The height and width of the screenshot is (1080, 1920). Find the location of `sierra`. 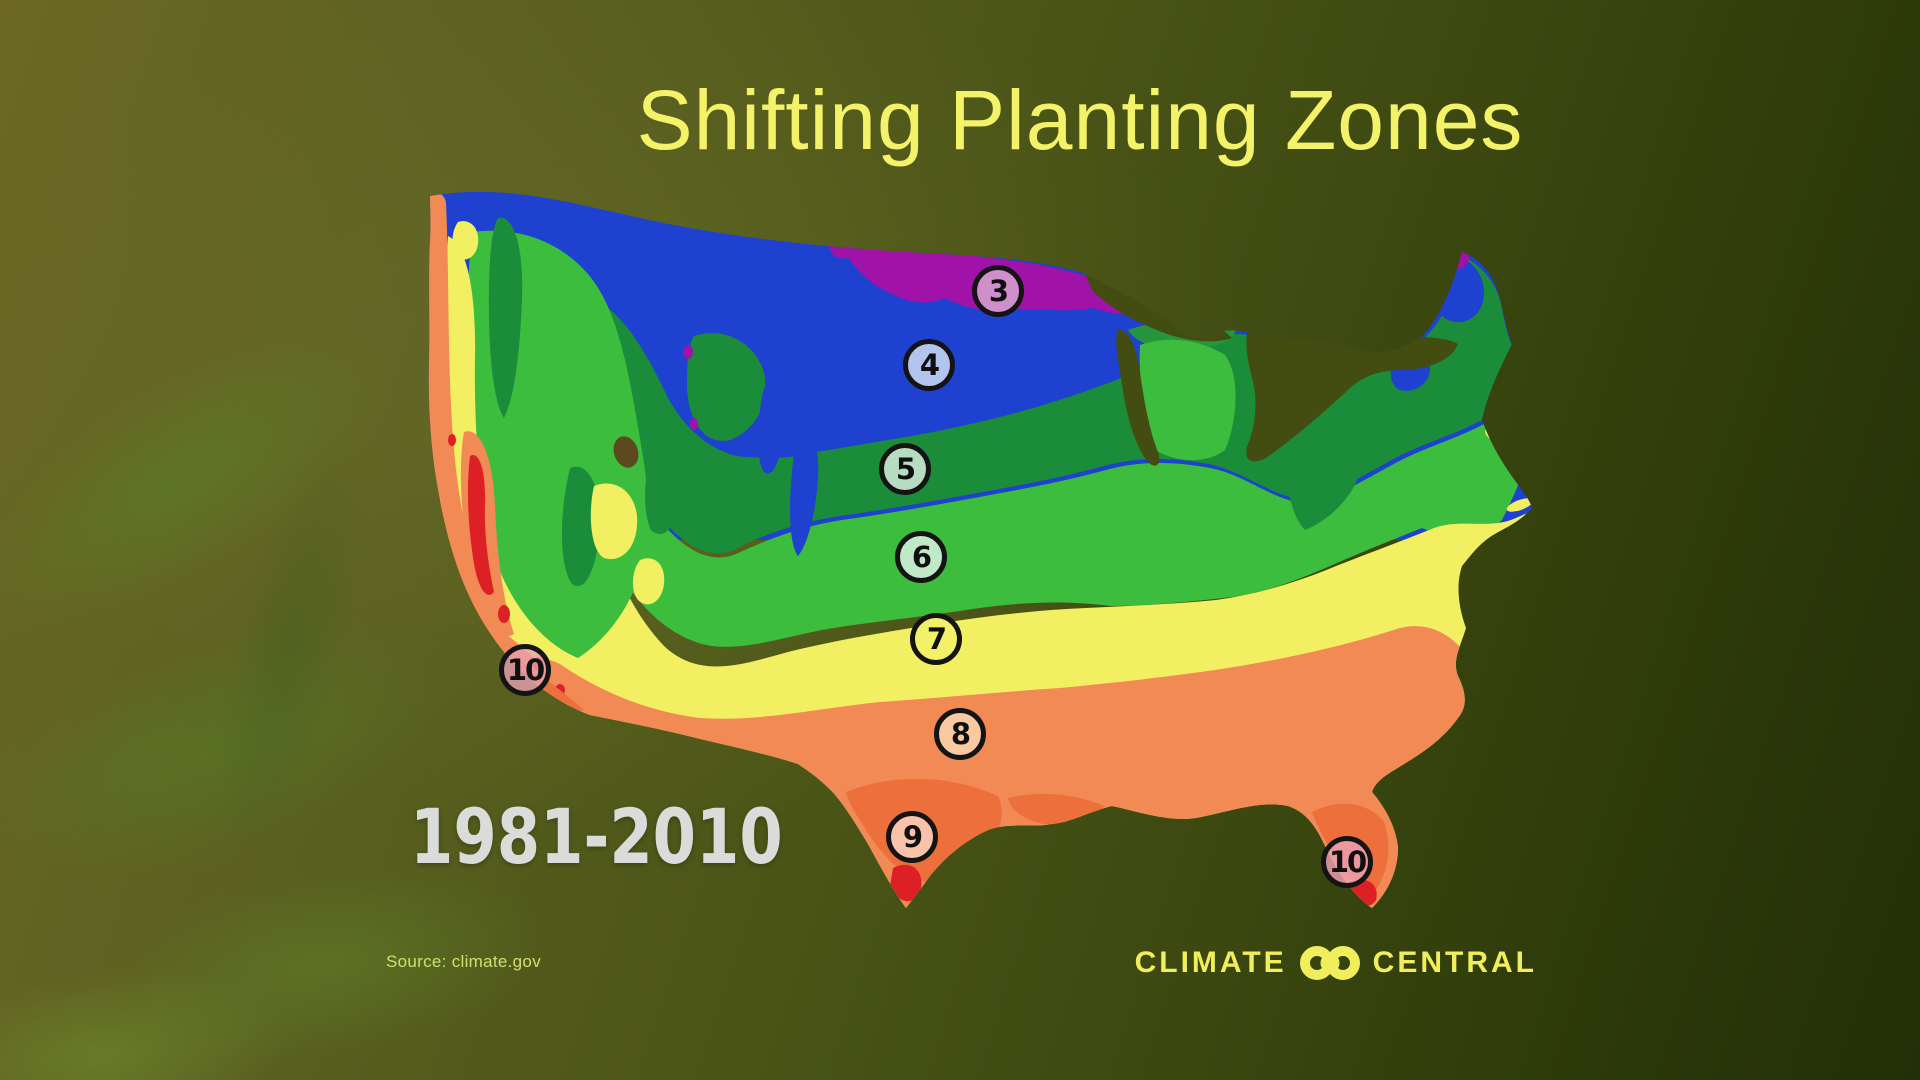

sierra is located at coordinates (581, 526).